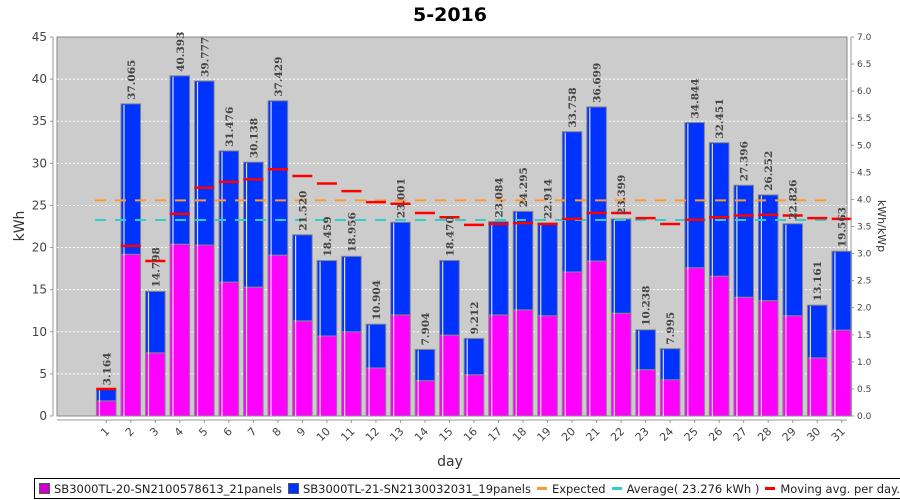 Image resolution: width=900 pixels, height=500 pixels. Describe the element at coordinates (39, 332) in the screenshot. I see `y-tick-label: 10` at that location.